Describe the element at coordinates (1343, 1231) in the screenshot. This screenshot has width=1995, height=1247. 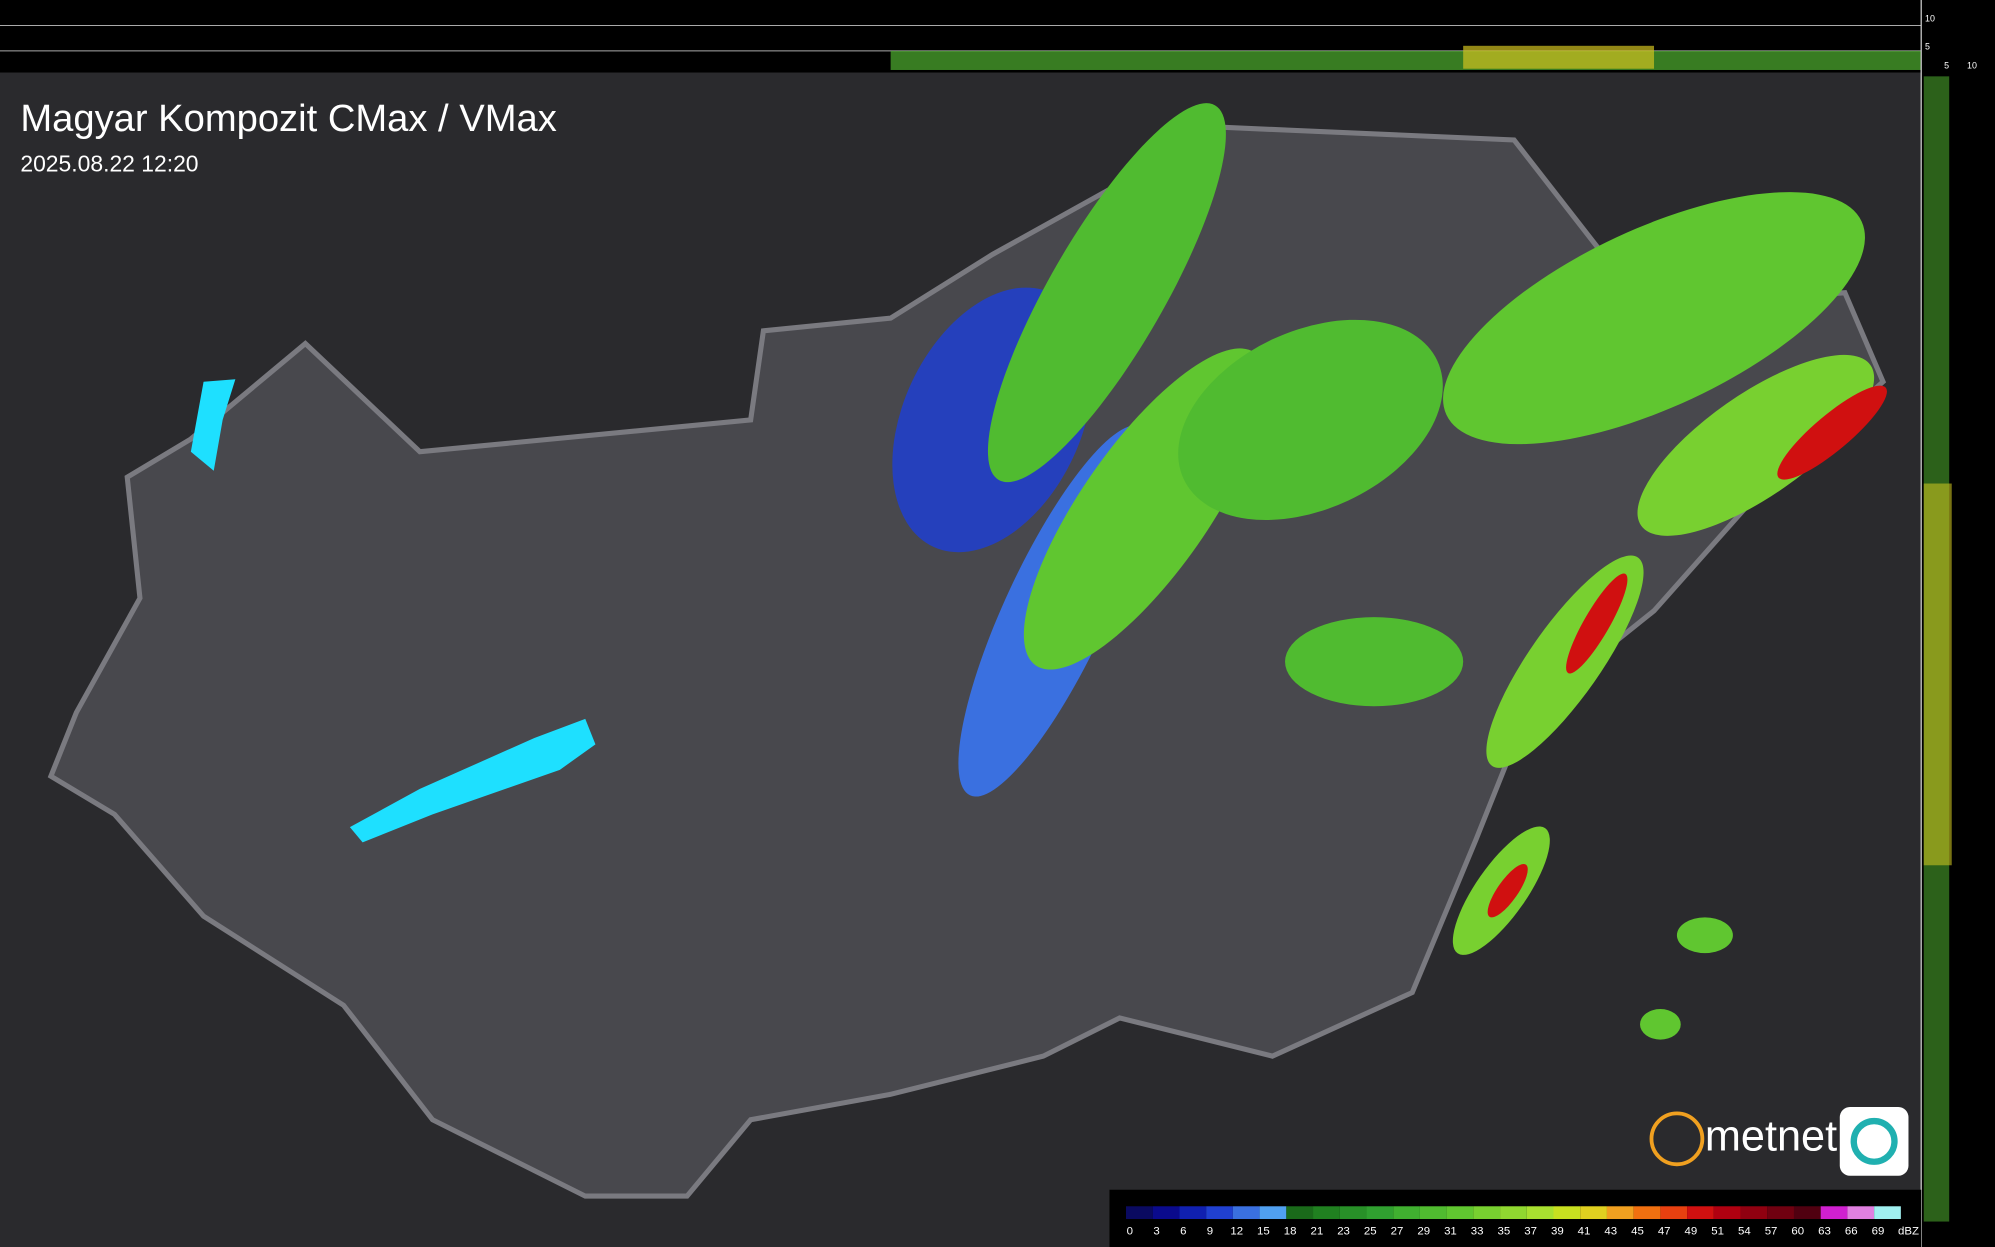
I see `legend-label: 23` at that location.